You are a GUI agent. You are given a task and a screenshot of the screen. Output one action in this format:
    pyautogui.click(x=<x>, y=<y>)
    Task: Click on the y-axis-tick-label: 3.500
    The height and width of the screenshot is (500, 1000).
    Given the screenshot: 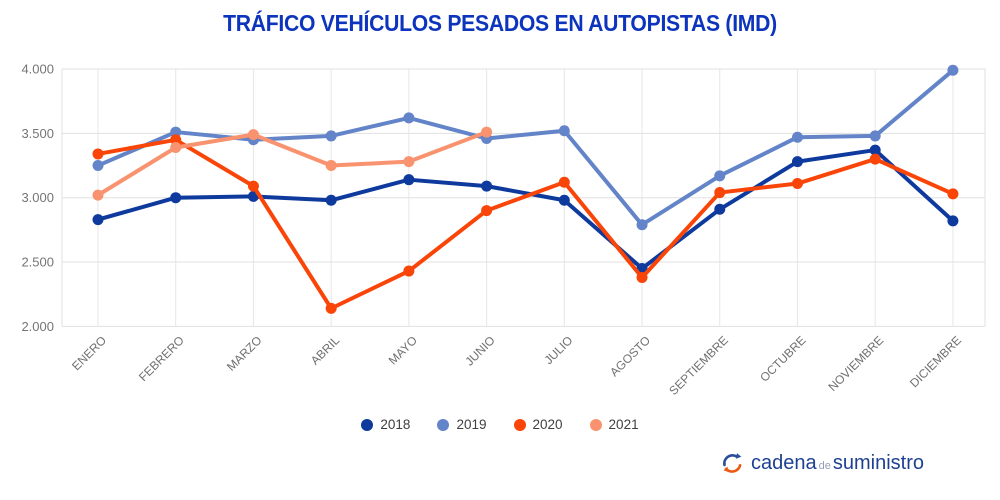 What is the action you would take?
    pyautogui.click(x=37, y=133)
    